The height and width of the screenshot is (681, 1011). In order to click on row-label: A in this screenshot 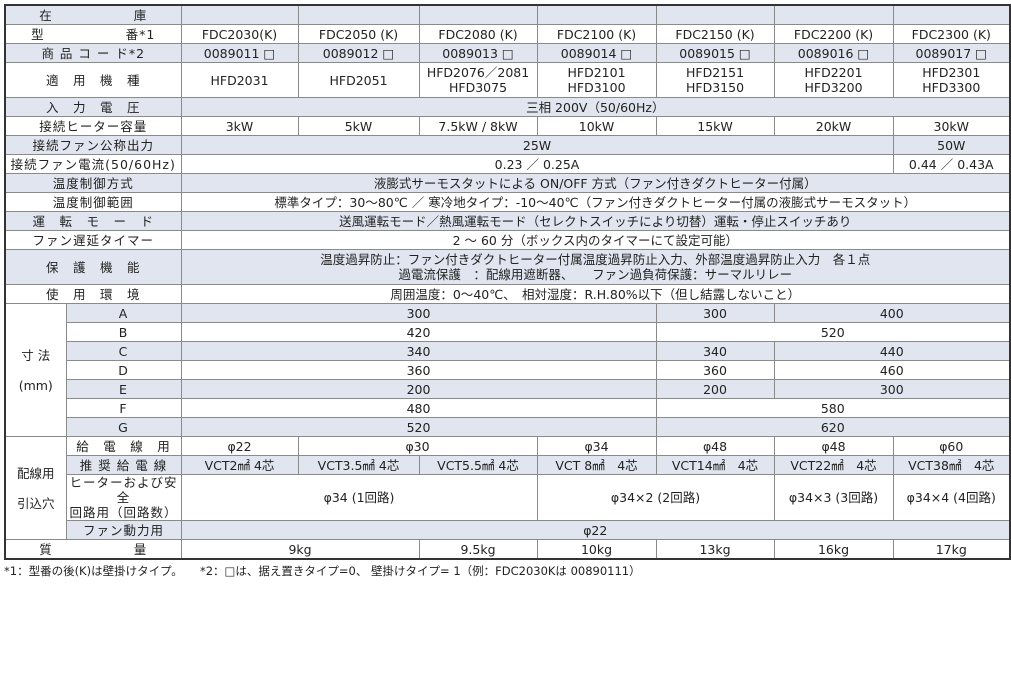, I will do `click(123, 313)`.